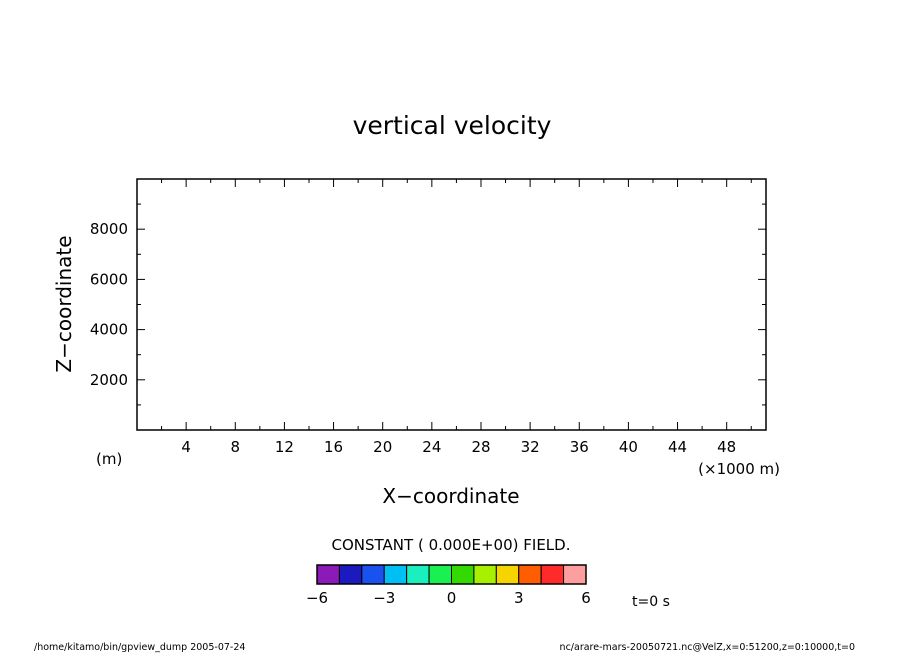  What do you see at coordinates (317, 598) in the screenshot?
I see `colorbar-tick-label: −6` at bounding box center [317, 598].